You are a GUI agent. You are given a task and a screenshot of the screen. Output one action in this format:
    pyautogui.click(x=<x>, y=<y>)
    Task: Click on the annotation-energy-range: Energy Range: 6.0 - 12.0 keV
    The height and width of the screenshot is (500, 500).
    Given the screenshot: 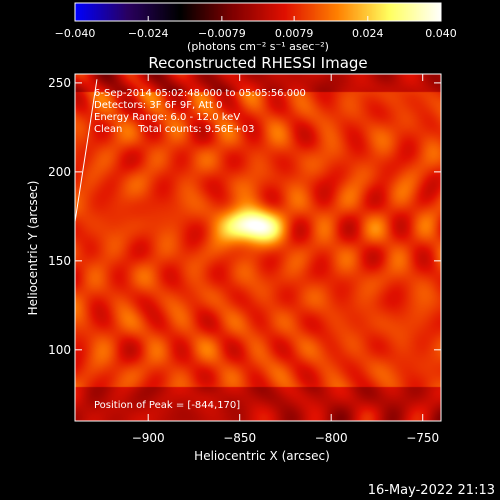 What is the action you would take?
    pyautogui.click(x=167, y=117)
    